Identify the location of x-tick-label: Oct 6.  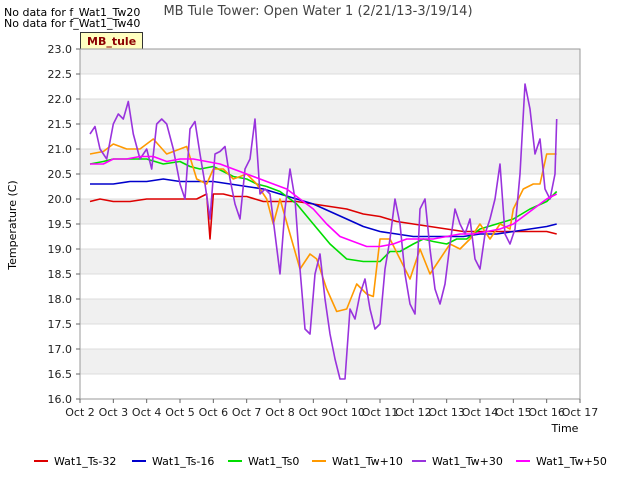
(214, 412).